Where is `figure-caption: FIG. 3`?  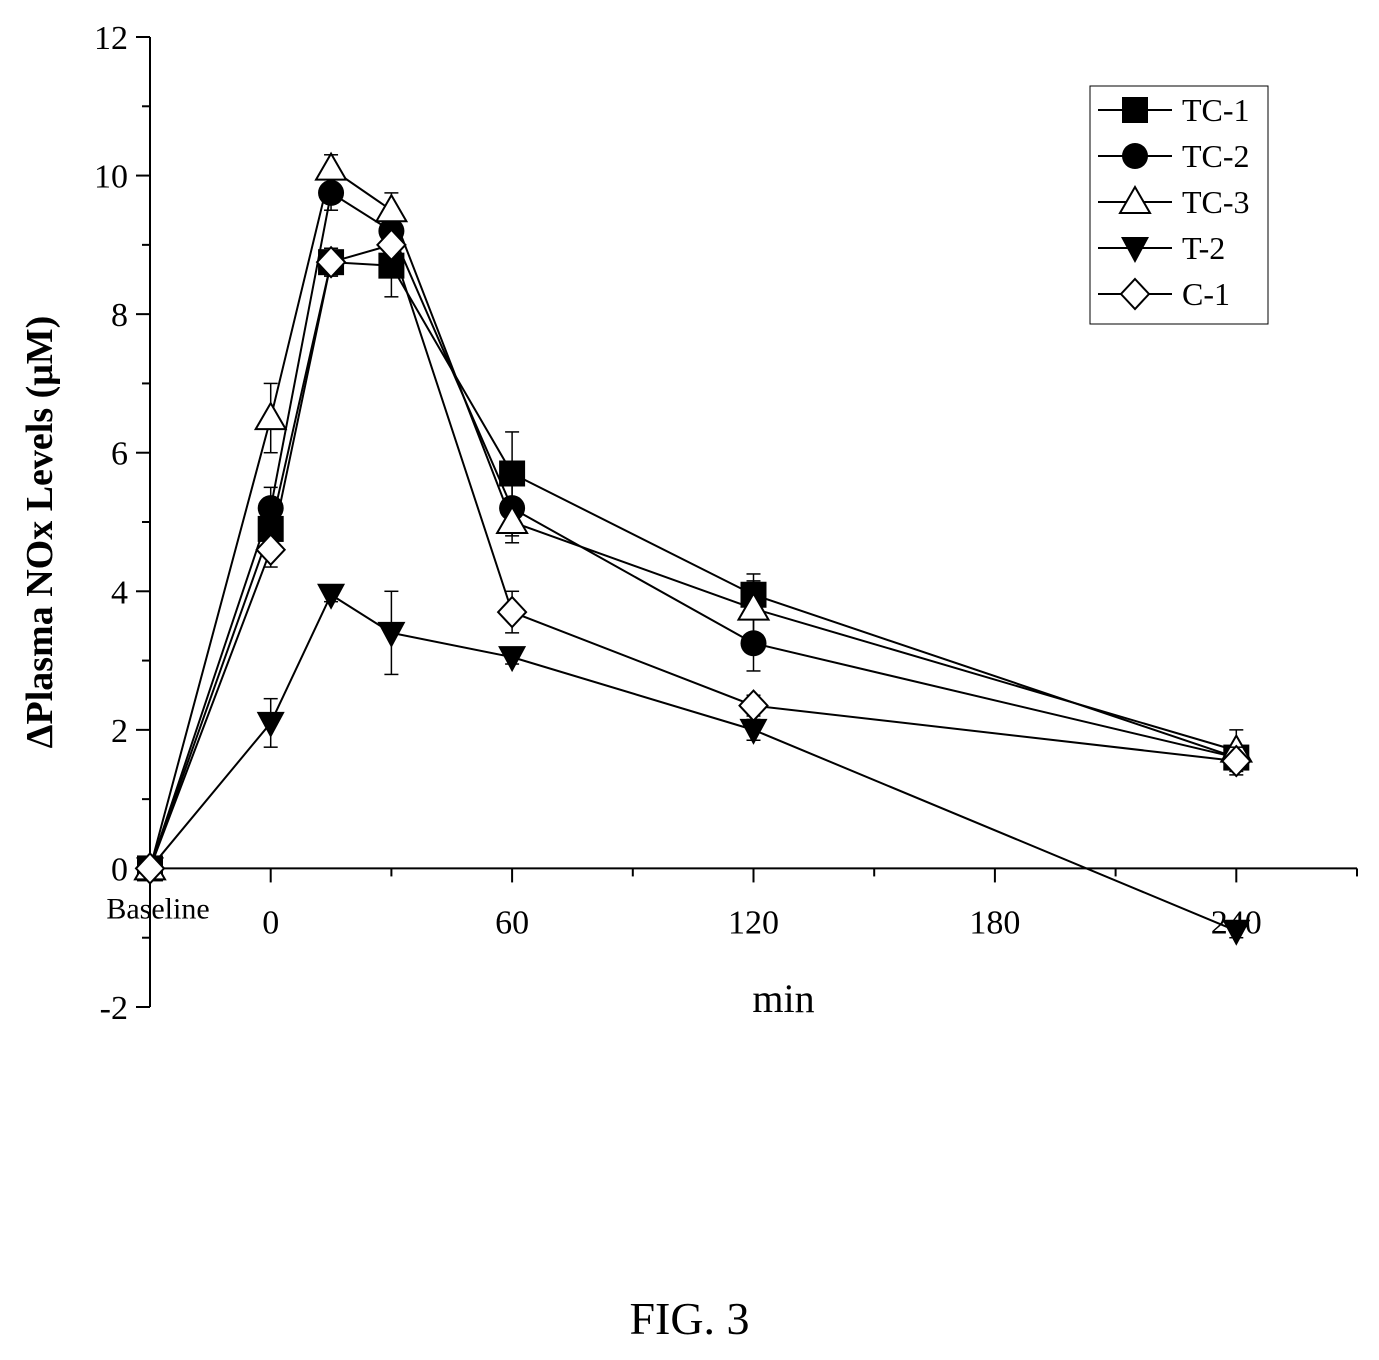
figure-caption: FIG. 3 is located at coordinates (689, 1318).